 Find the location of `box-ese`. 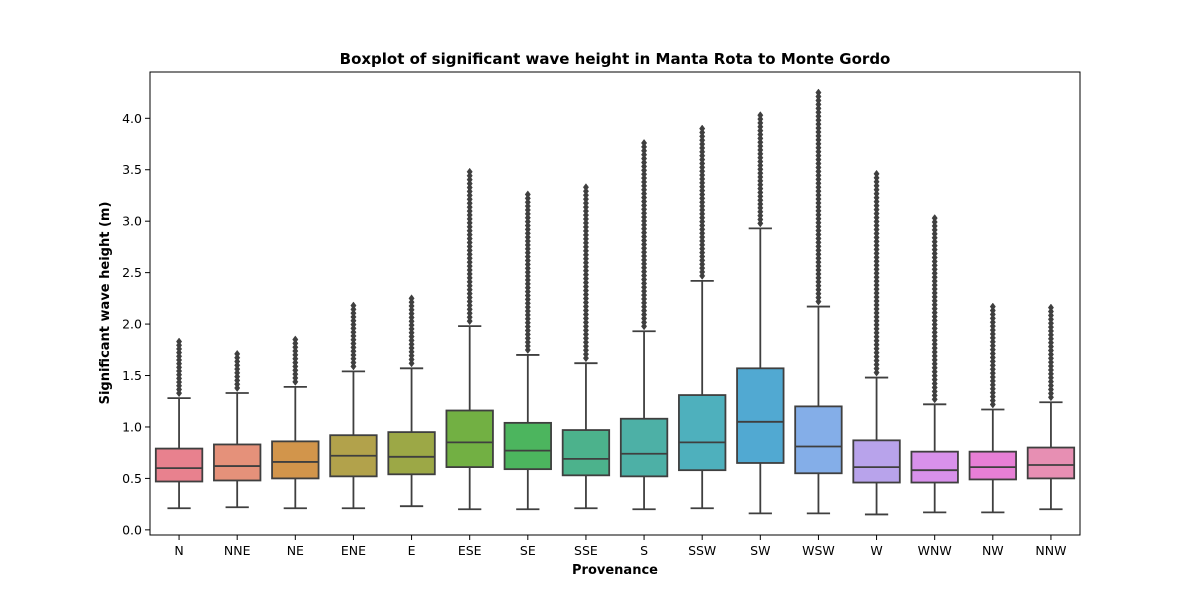

box-ese is located at coordinates (469, 339).